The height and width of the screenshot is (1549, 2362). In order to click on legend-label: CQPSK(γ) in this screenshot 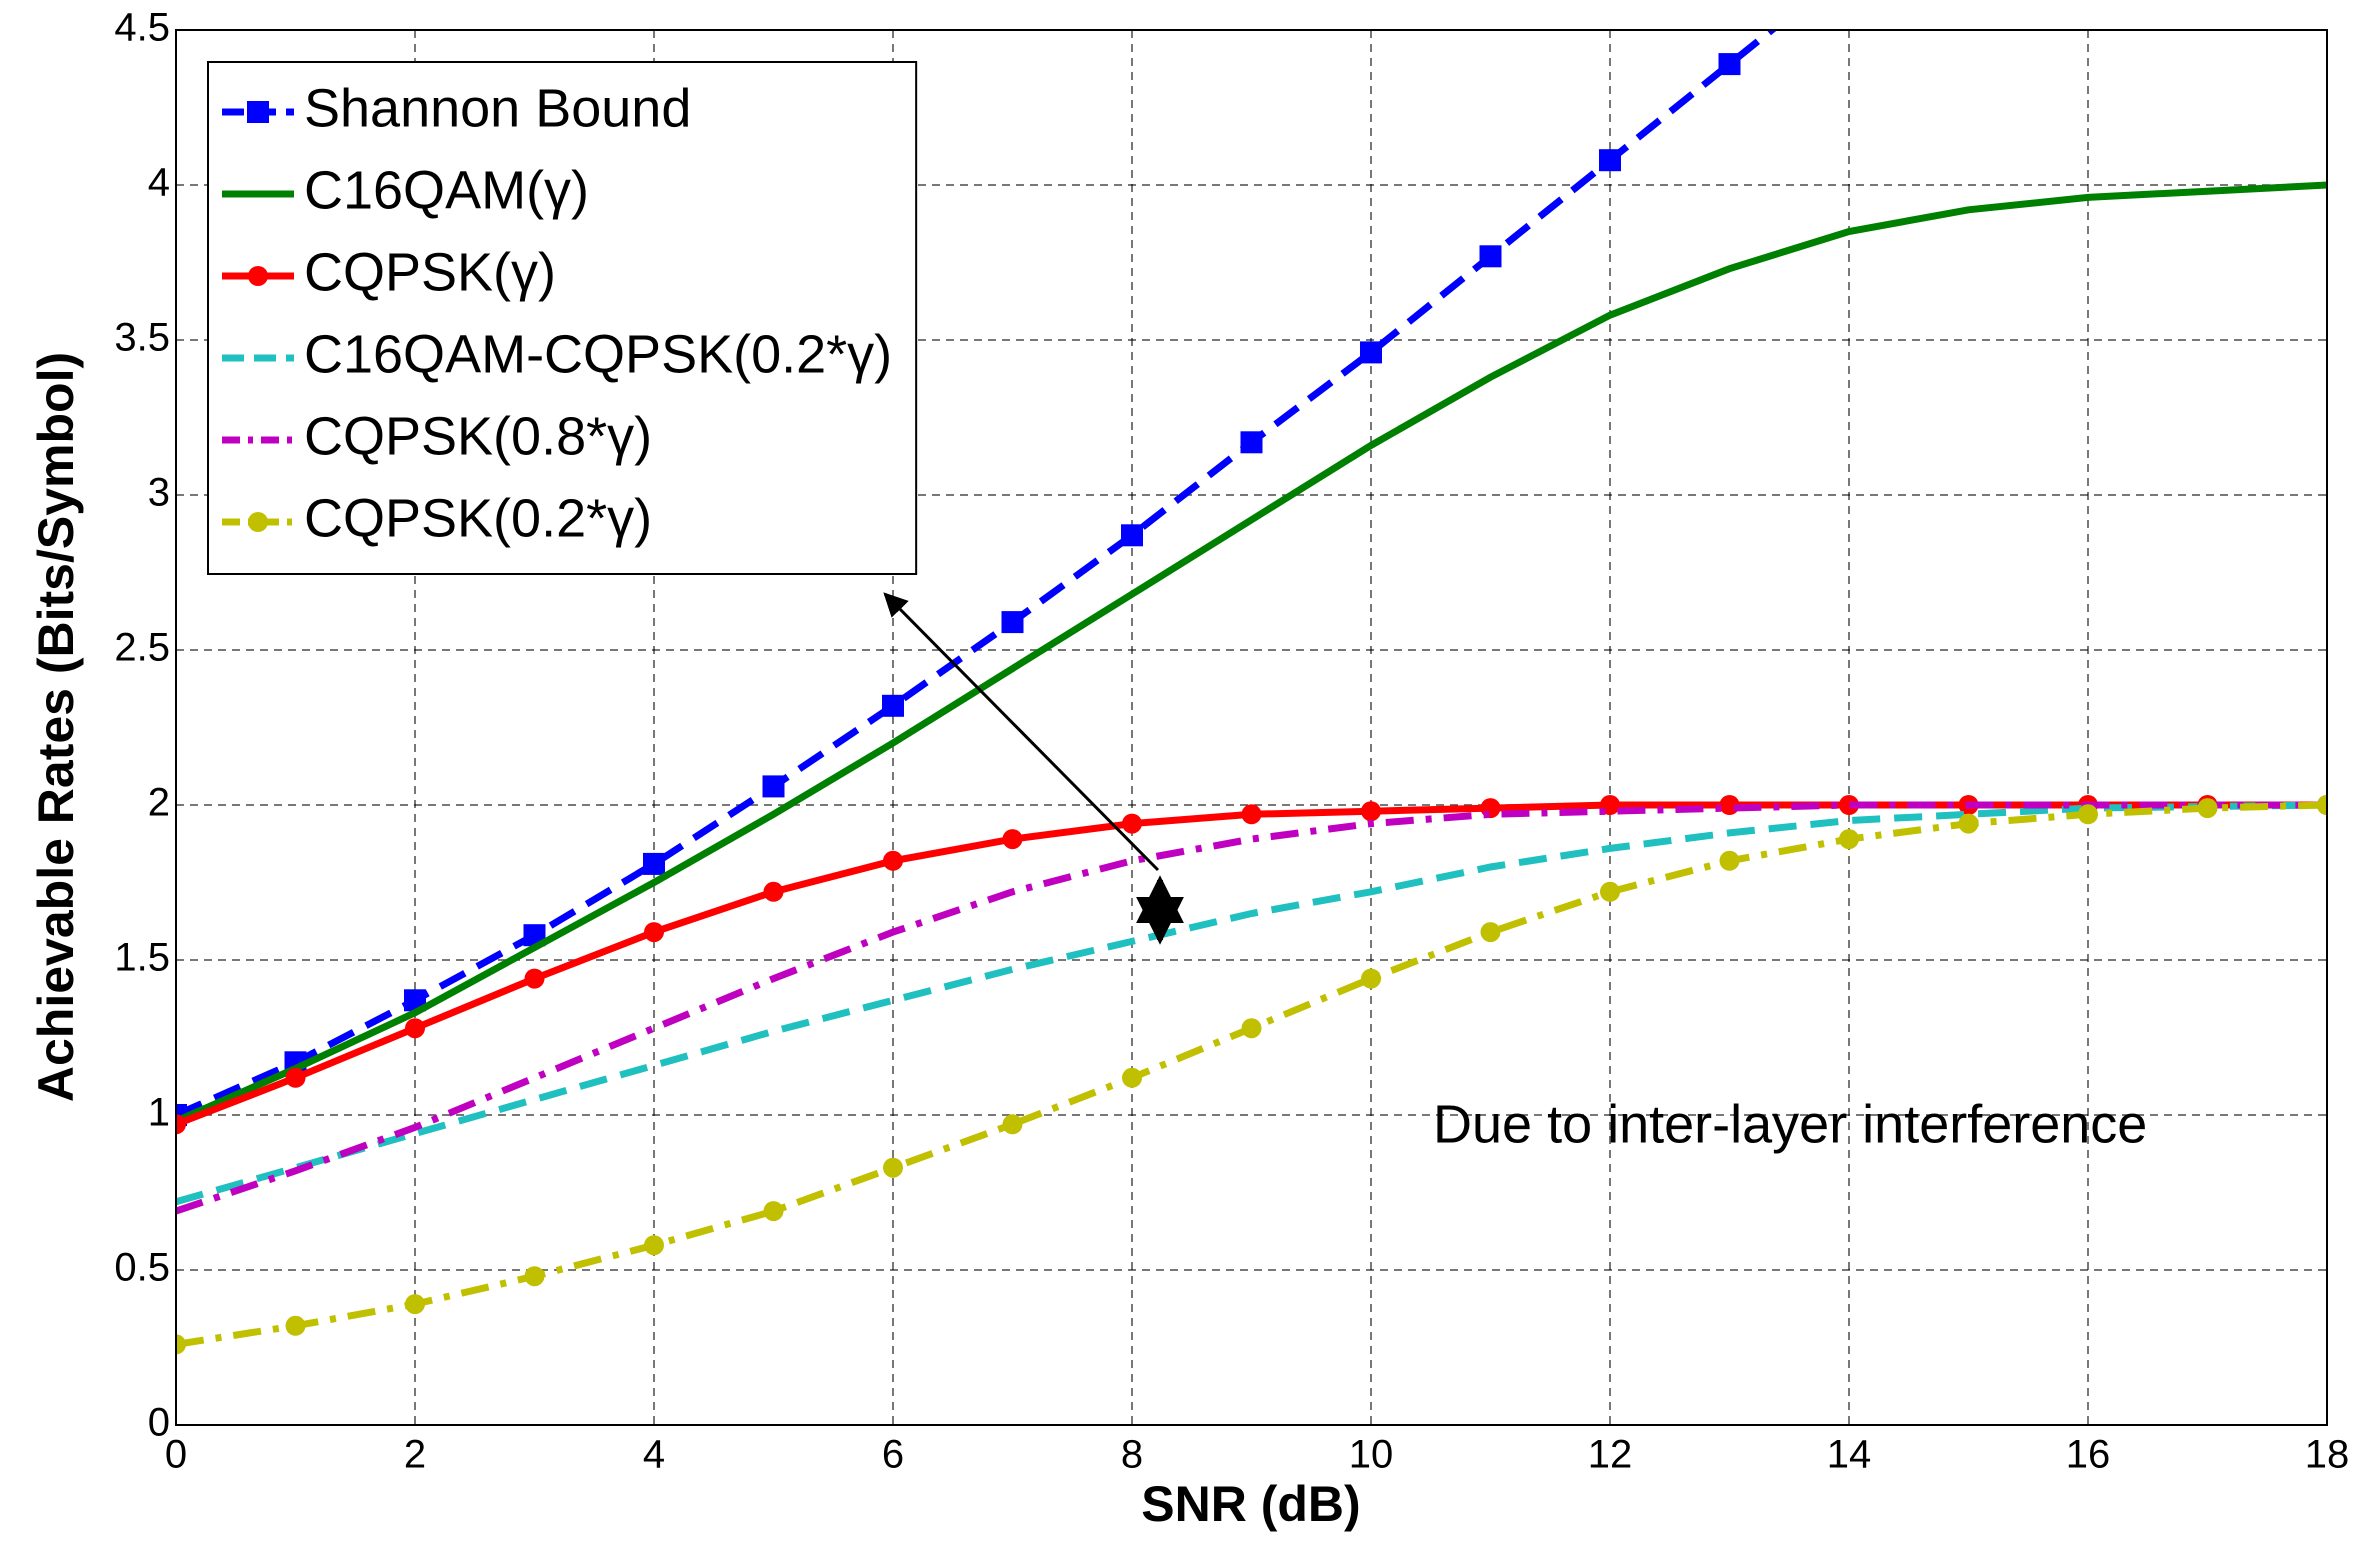, I will do `click(430, 272)`.